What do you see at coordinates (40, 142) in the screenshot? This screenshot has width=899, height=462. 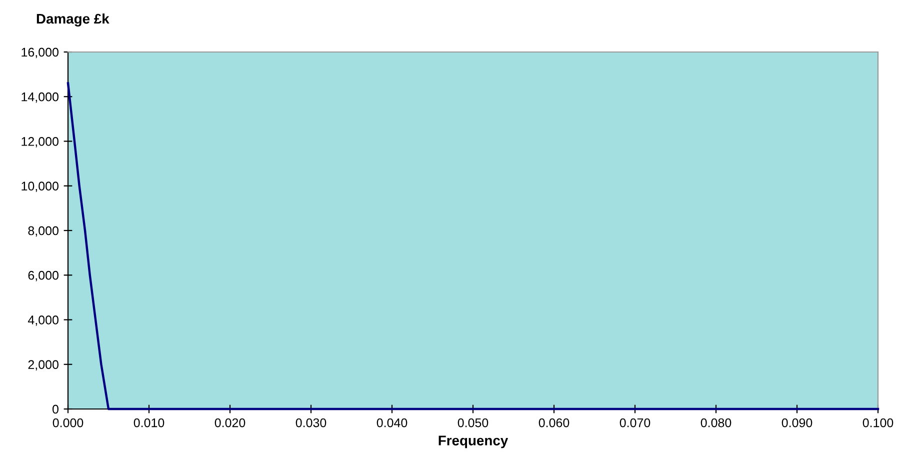 I see `y-tick-label: 12,000` at bounding box center [40, 142].